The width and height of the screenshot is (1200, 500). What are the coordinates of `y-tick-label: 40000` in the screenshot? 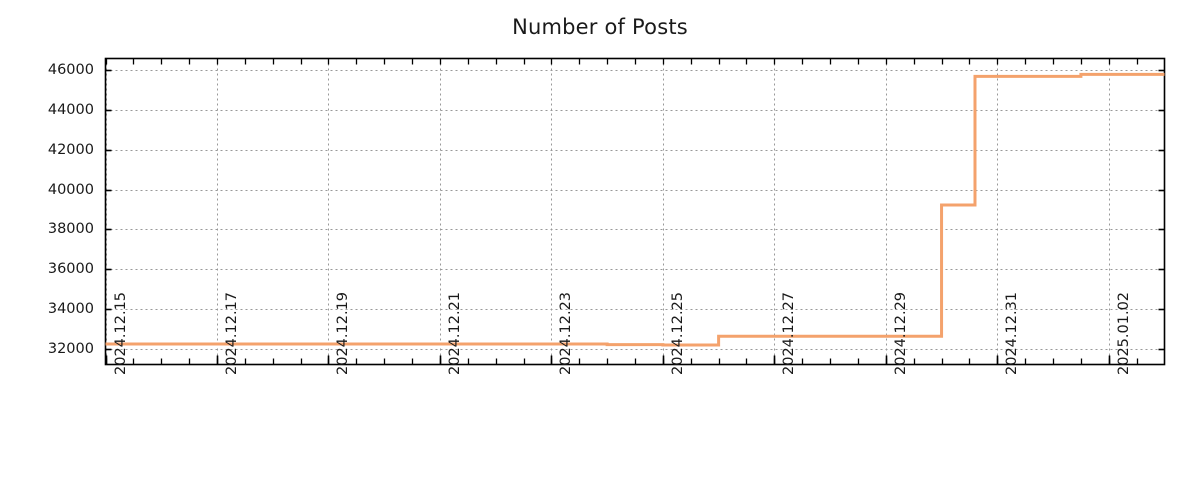 It's located at (70, 189).